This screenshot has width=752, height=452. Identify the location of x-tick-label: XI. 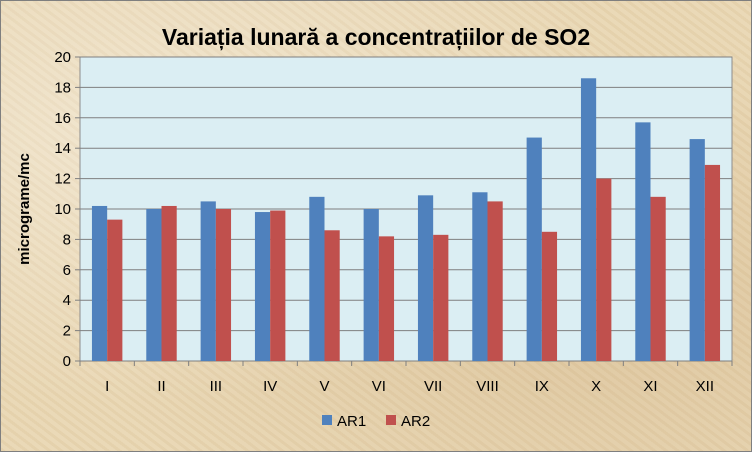
(650, 386).